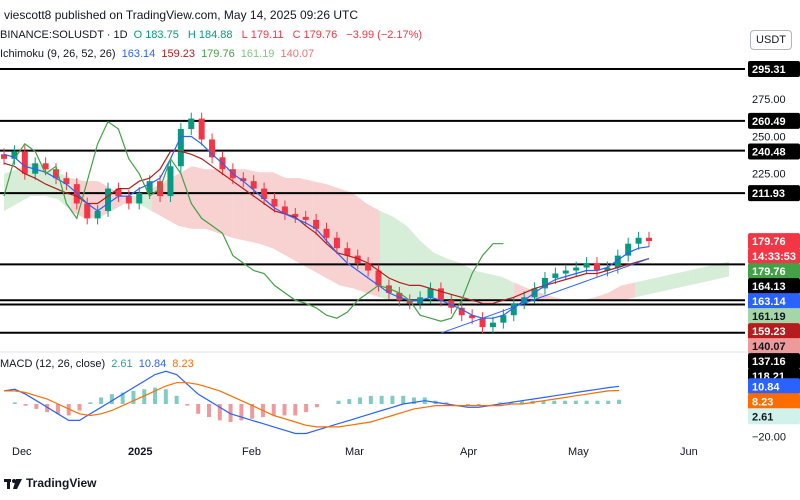  Describe the element at coordinates (140, 452) in the screenshot. I see `x-axis-label: 2025` at that location.